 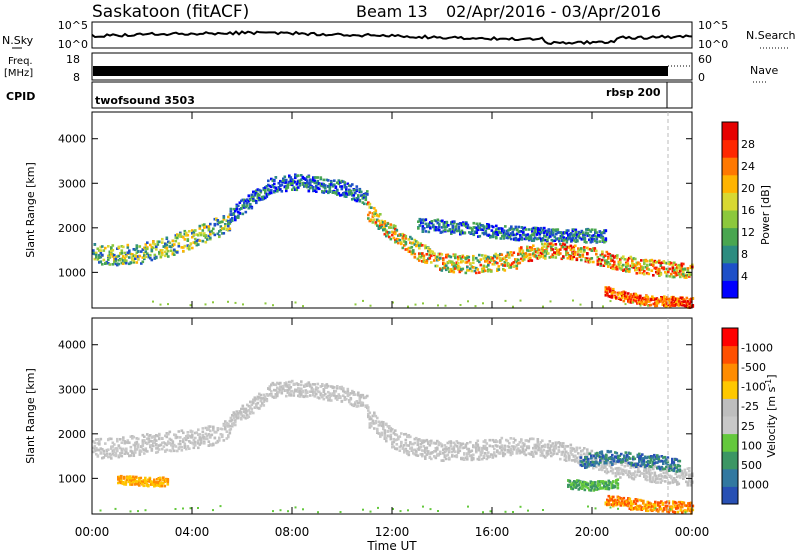 I want to click on date-range: 02/Apr/2016 - 03/Apr/2016, so click(x=553, y=11).